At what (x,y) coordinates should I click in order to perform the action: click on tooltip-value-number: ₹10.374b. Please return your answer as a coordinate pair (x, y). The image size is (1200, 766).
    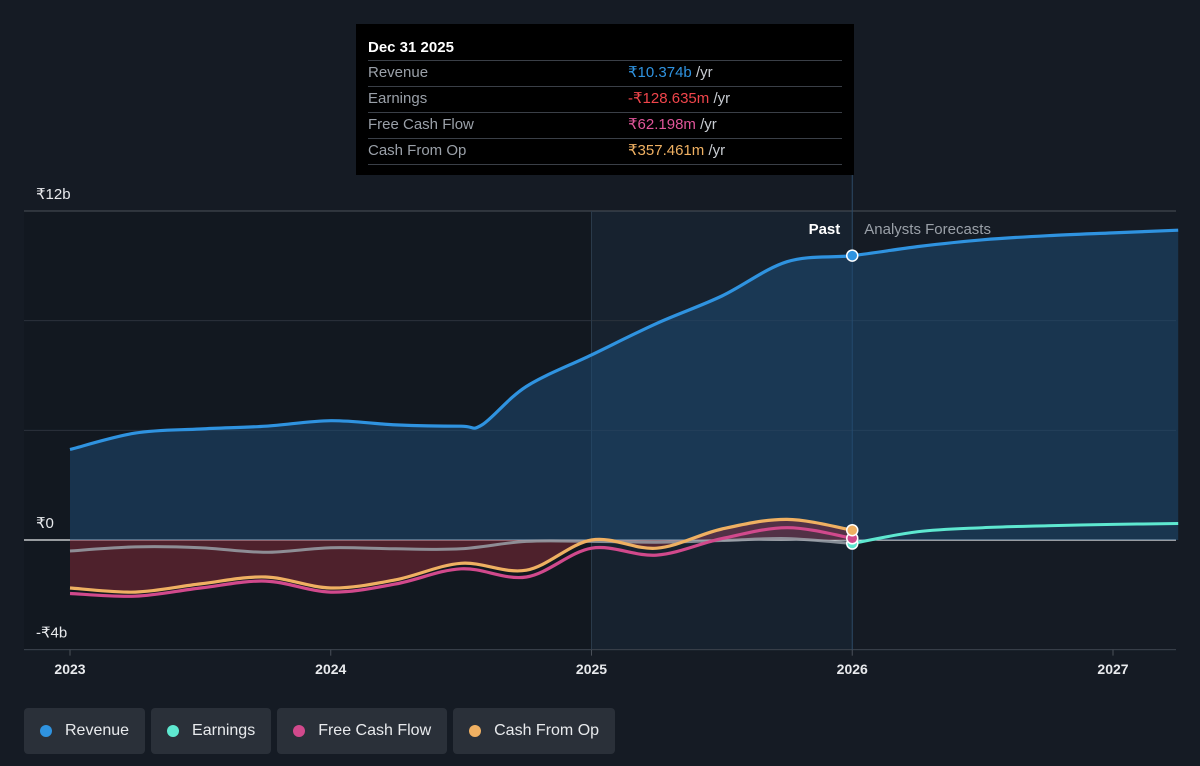
    Looking at the image, I should click on (660, 72).